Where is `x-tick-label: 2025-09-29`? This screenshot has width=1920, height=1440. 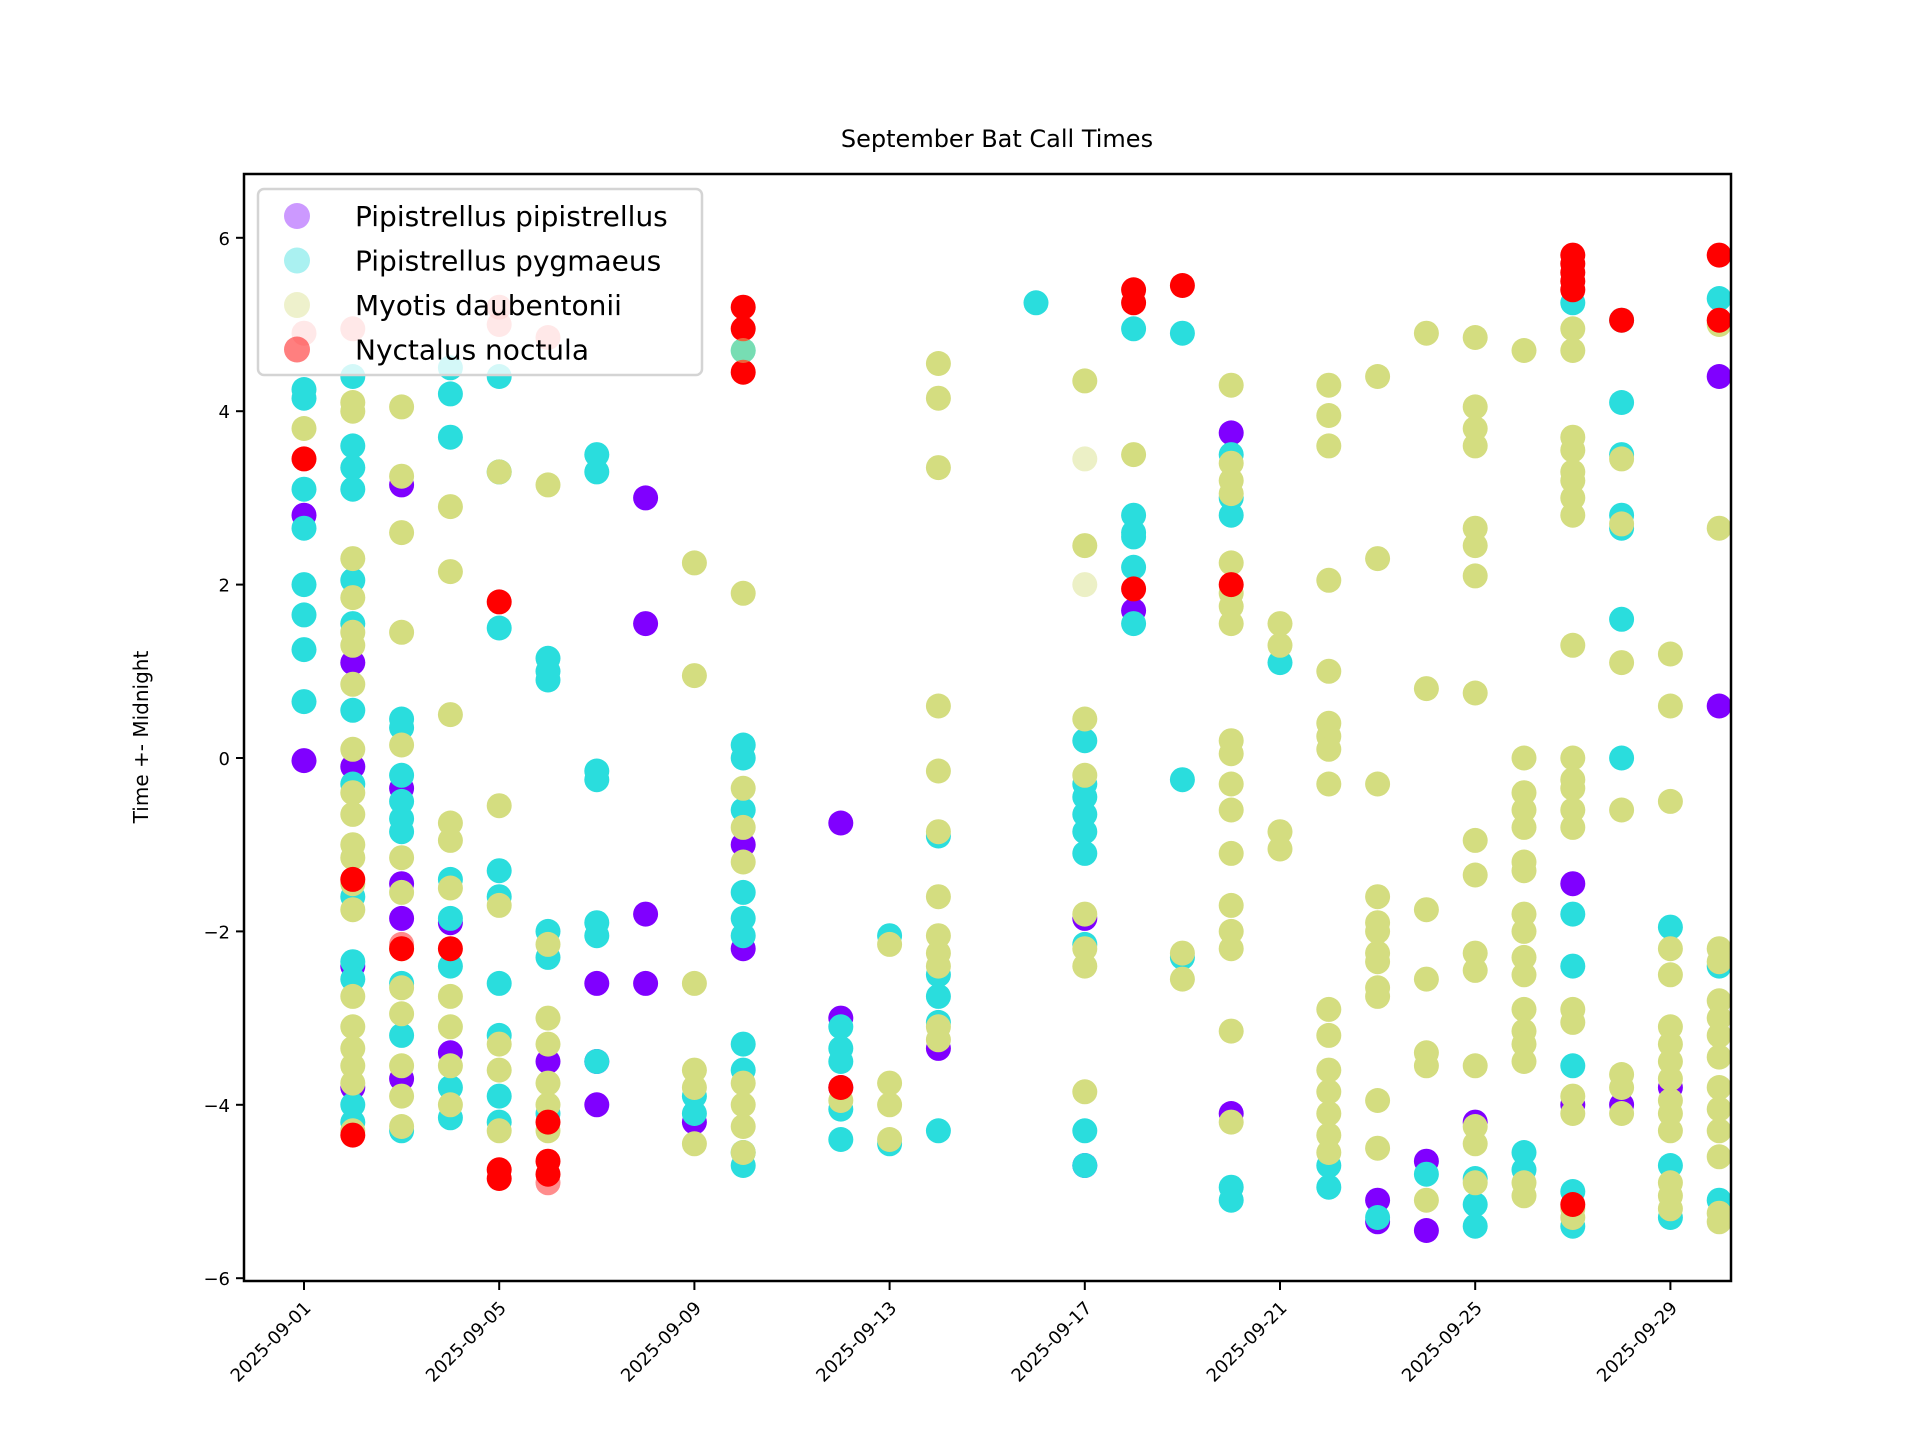
x-tick-label: 2025-09-29 is located at coordinates (1637, 1342).